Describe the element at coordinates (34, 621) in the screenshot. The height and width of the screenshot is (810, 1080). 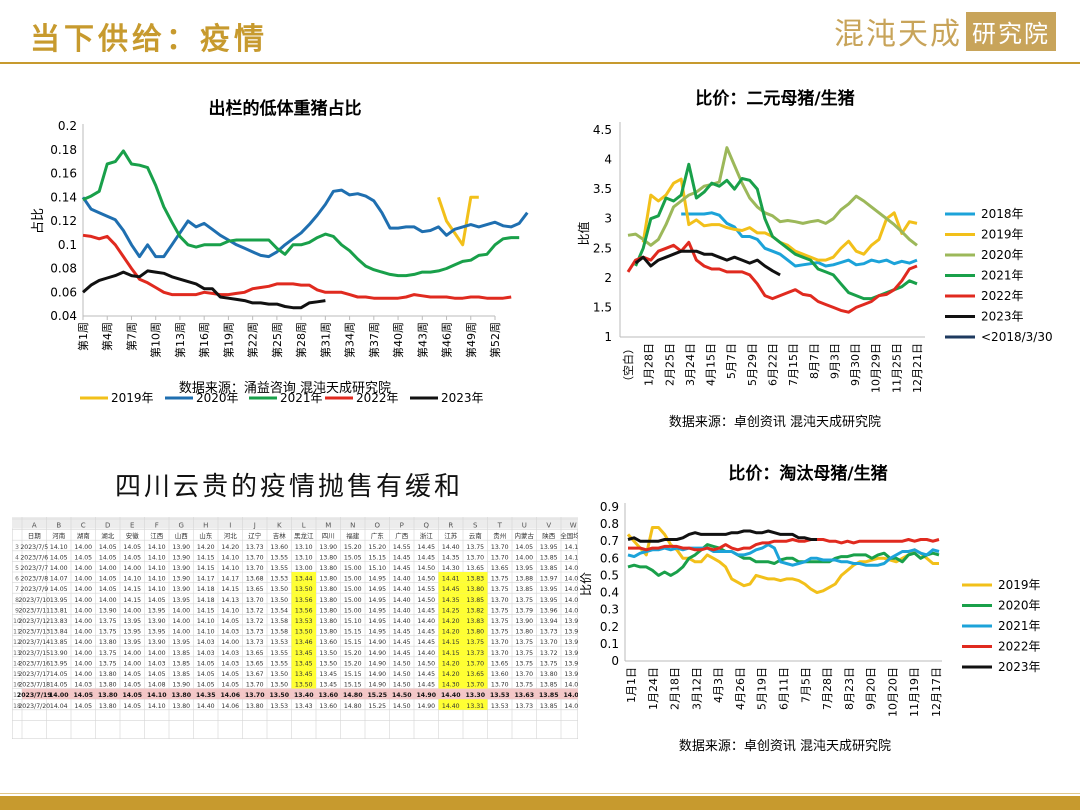
I see `table-cell: 2023/7/12` at that location.